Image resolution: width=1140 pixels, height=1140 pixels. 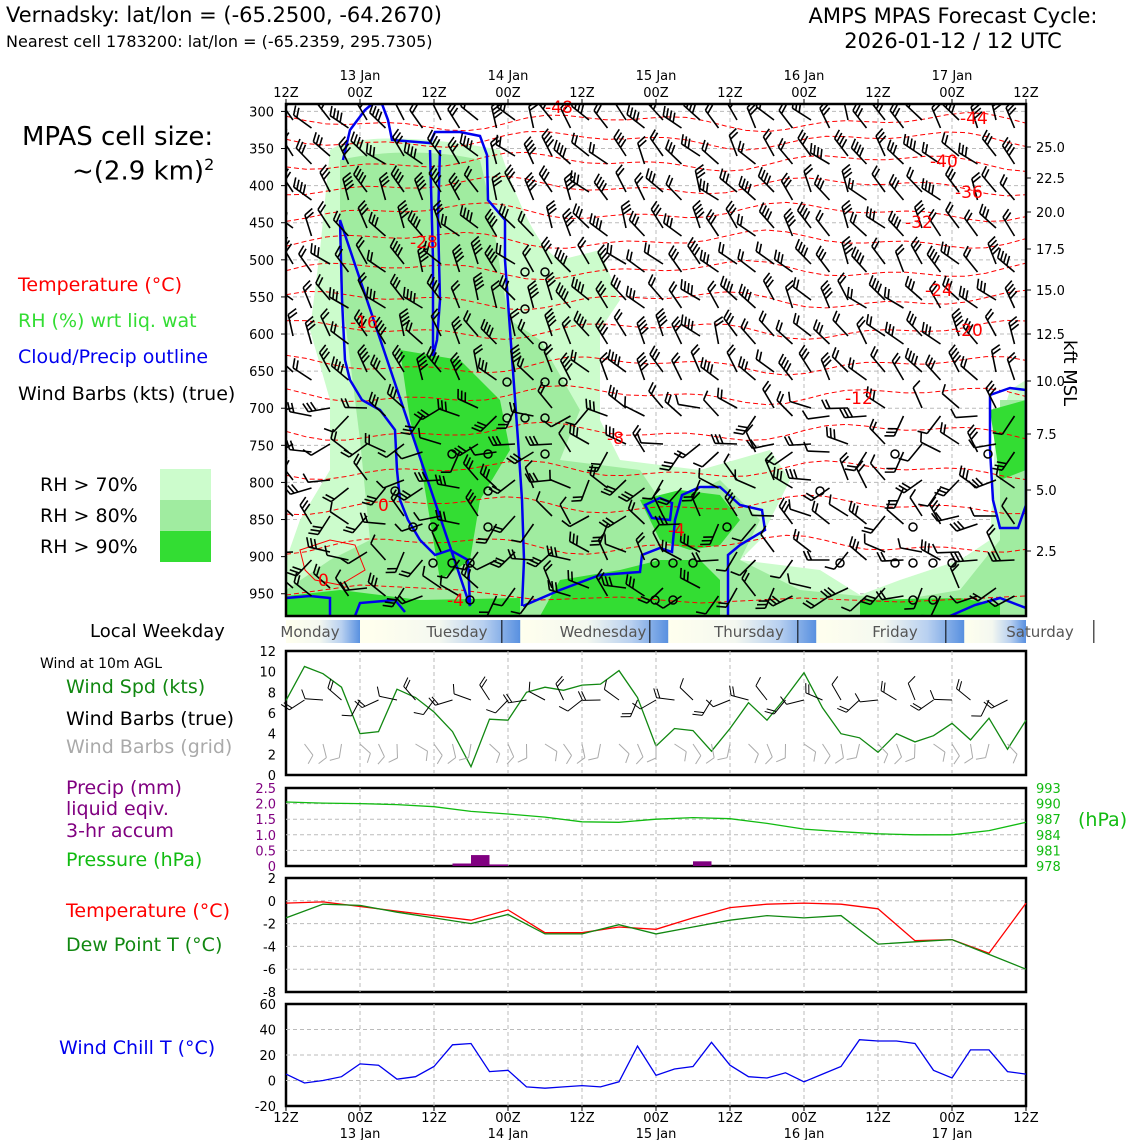 I want to click on calm-circle, so click(x=545, y=418).